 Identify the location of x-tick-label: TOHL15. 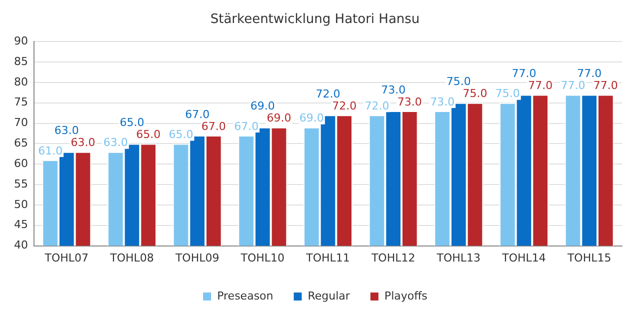
(589, 257).